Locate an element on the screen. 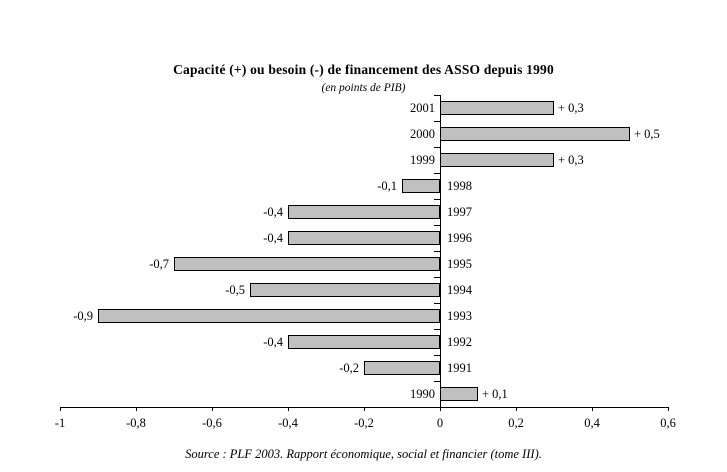 This screenshot has height=472, width=727. x-tick-label: -0,6 is located at coordinates (212, 423).